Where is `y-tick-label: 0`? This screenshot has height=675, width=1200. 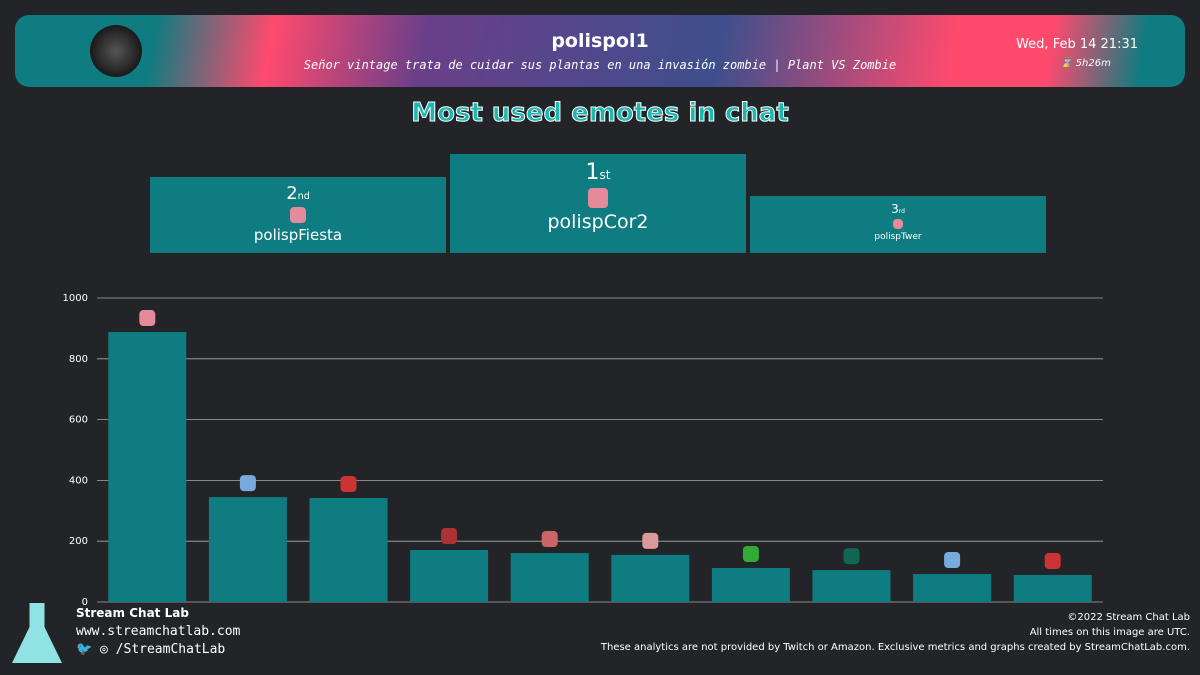
y-tick-label: 0 is located at coordinates (85, 602).